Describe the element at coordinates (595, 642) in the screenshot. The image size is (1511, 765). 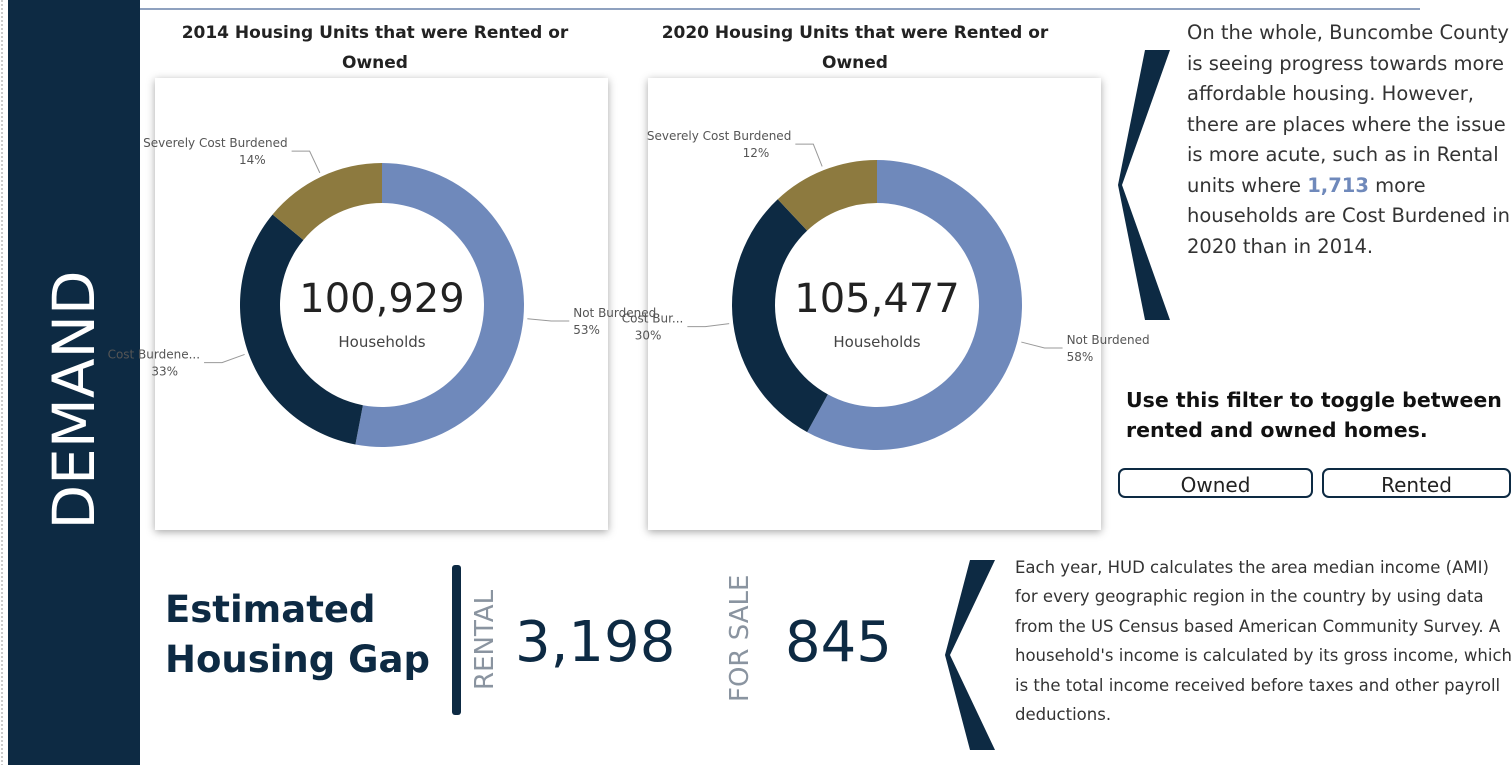
I see `gap-value: 3,198` at that location.